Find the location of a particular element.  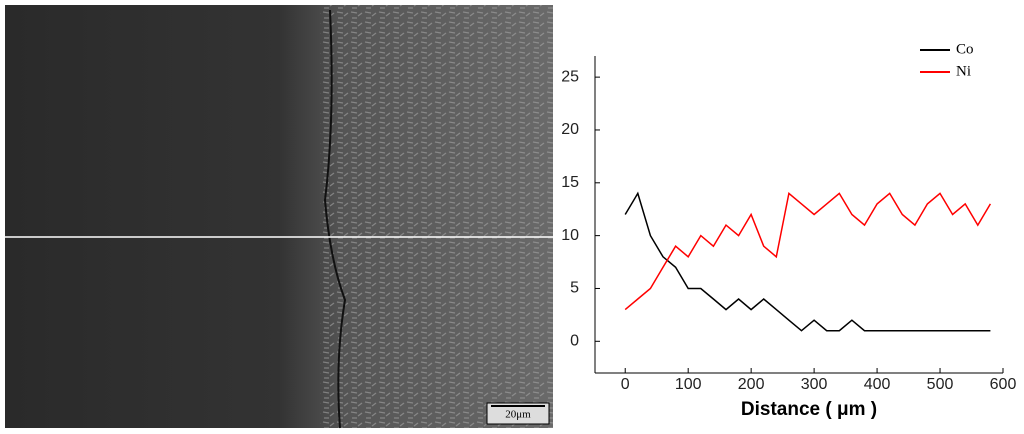

scale-label: 20μm is located at coordinates (518, 415).